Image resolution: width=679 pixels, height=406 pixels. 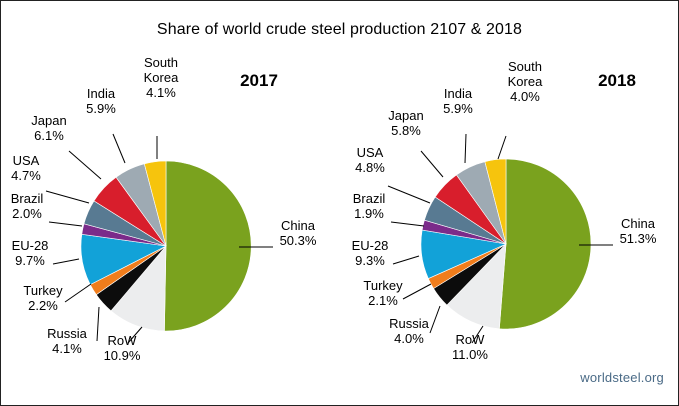 I want to click on leader-line-russia-2017, so click(x=98, y=324).